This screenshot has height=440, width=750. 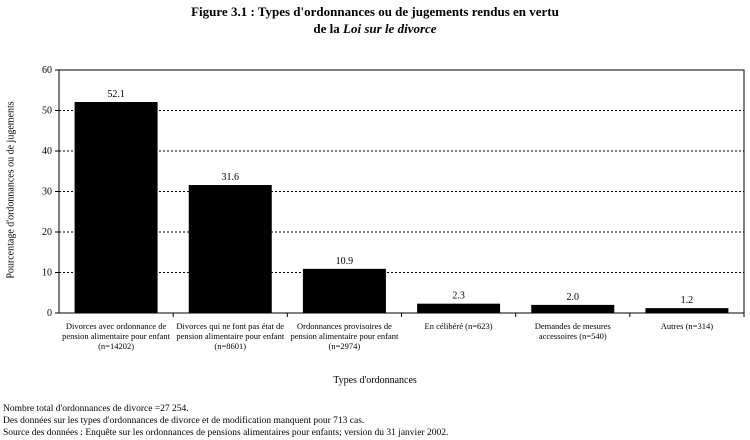 What do you see at coordinates (49, 313) in the screenshot?
I see `y-tick-label: 0` at bounding box center [49, 313].